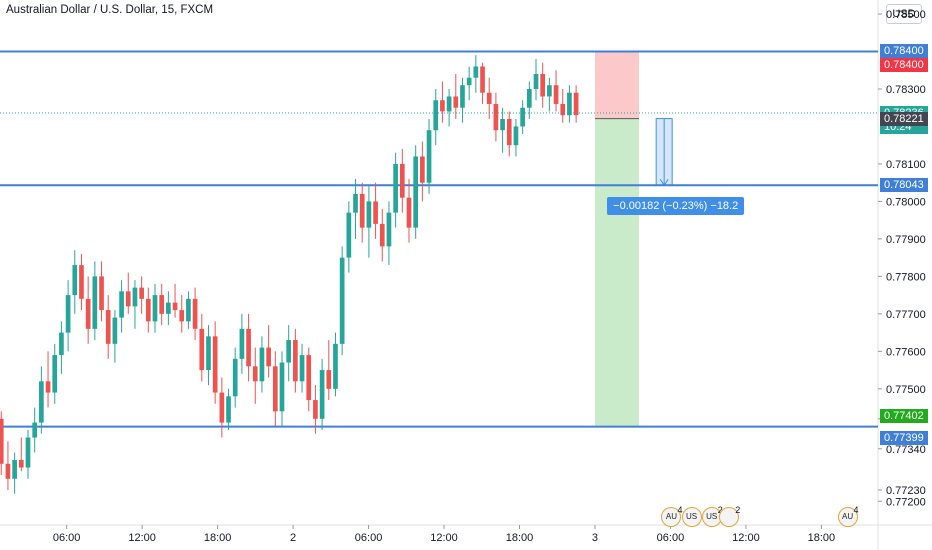 This screenshot has height=550, width=932. Describe the element at coordinates (906, 450) in the screenshot. I see `y-tick-label: 0.77340` at that location.